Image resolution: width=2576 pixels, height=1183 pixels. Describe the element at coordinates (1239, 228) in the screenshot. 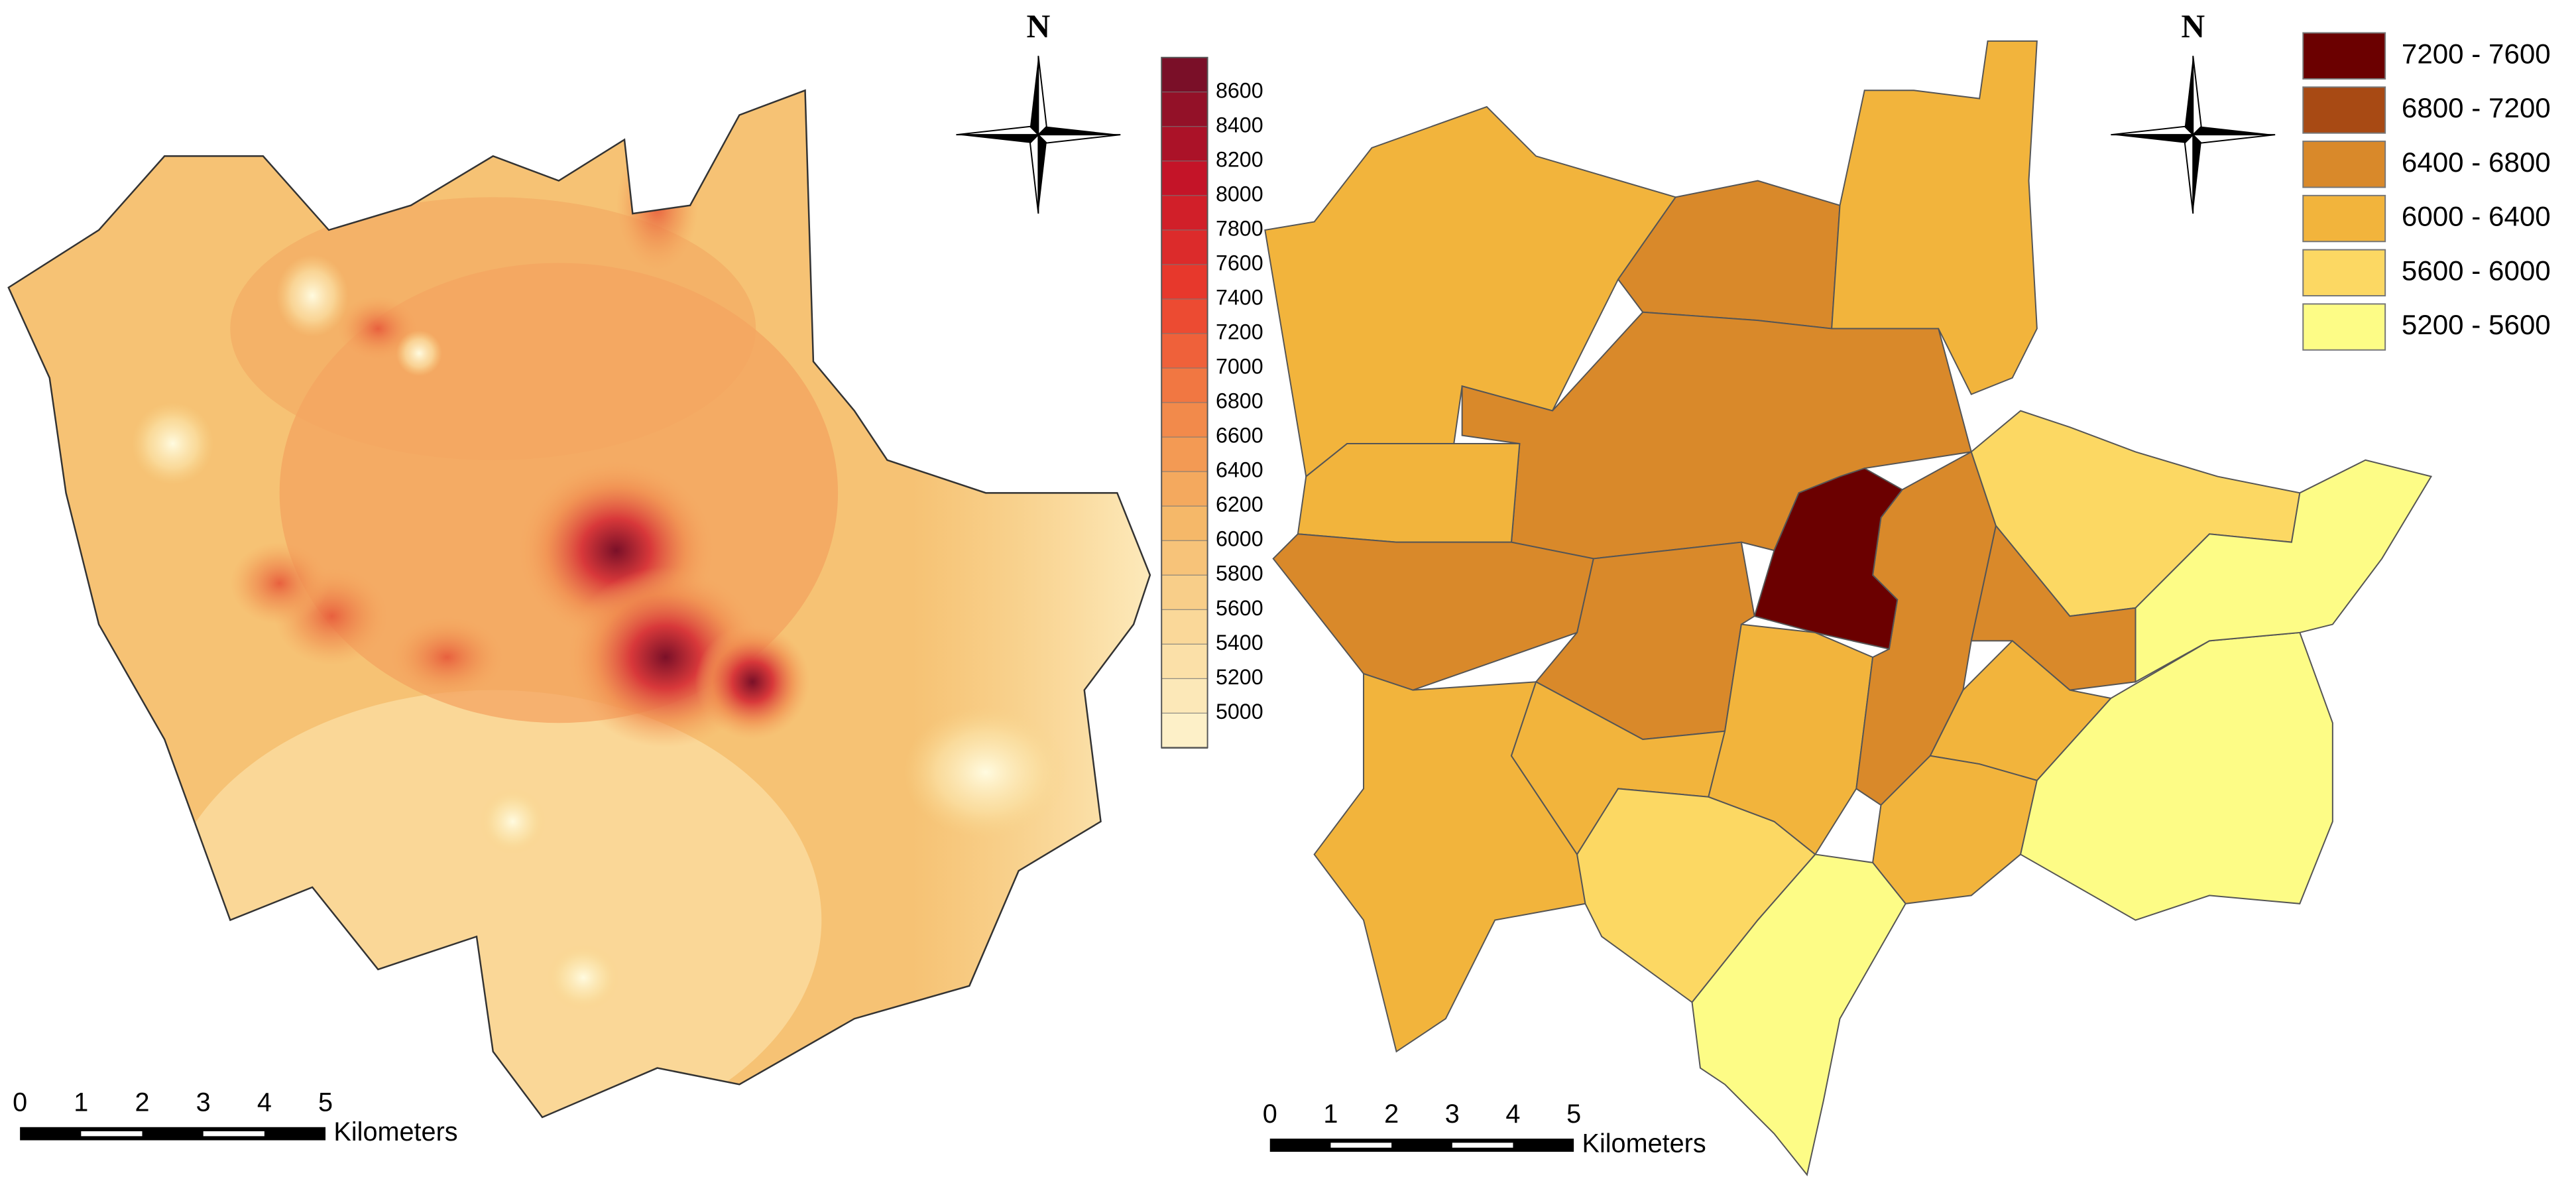

I see `colorbar-label: 7800` at that location.